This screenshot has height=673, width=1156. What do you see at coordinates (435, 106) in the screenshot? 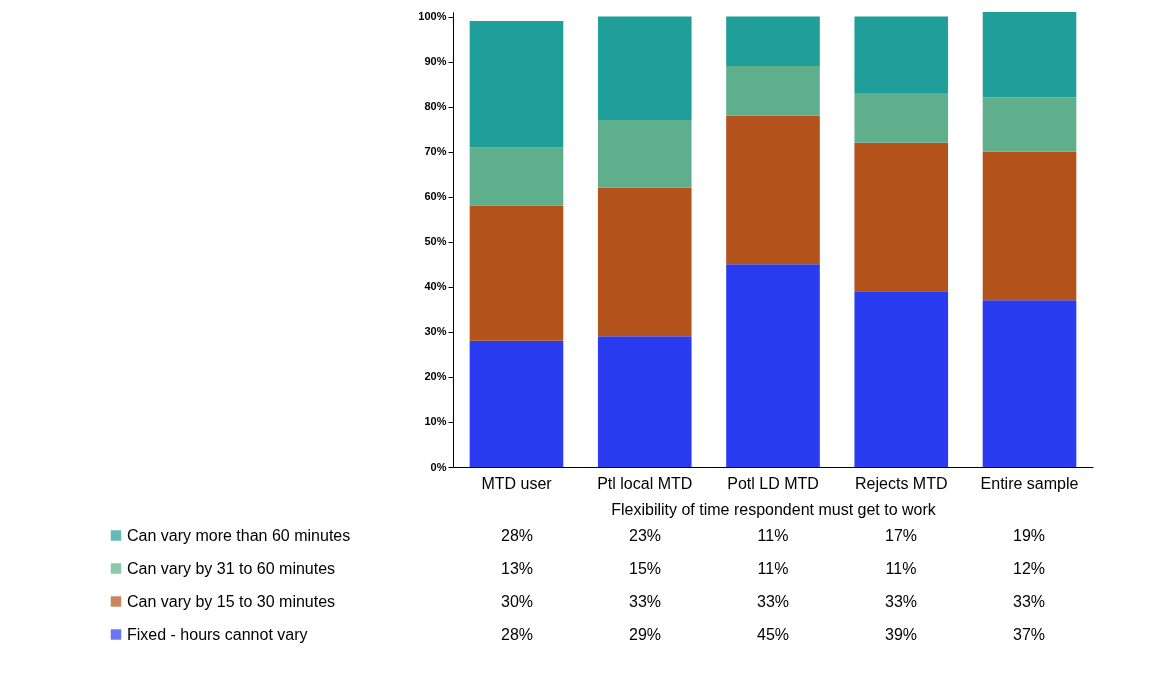
I see `y-tick-label: 80%` at bounding box center [435, 106].